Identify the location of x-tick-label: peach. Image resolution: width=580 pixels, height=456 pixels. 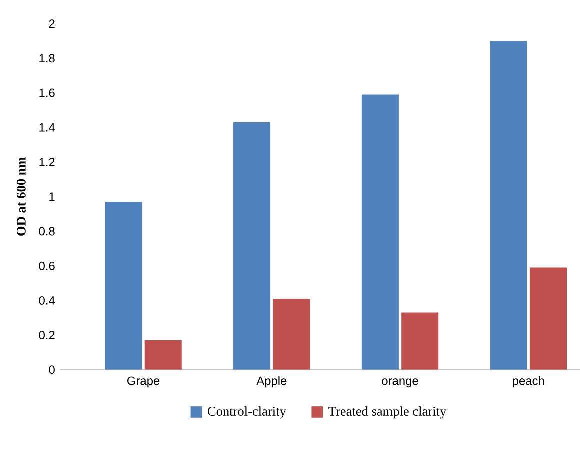
(528, 382).